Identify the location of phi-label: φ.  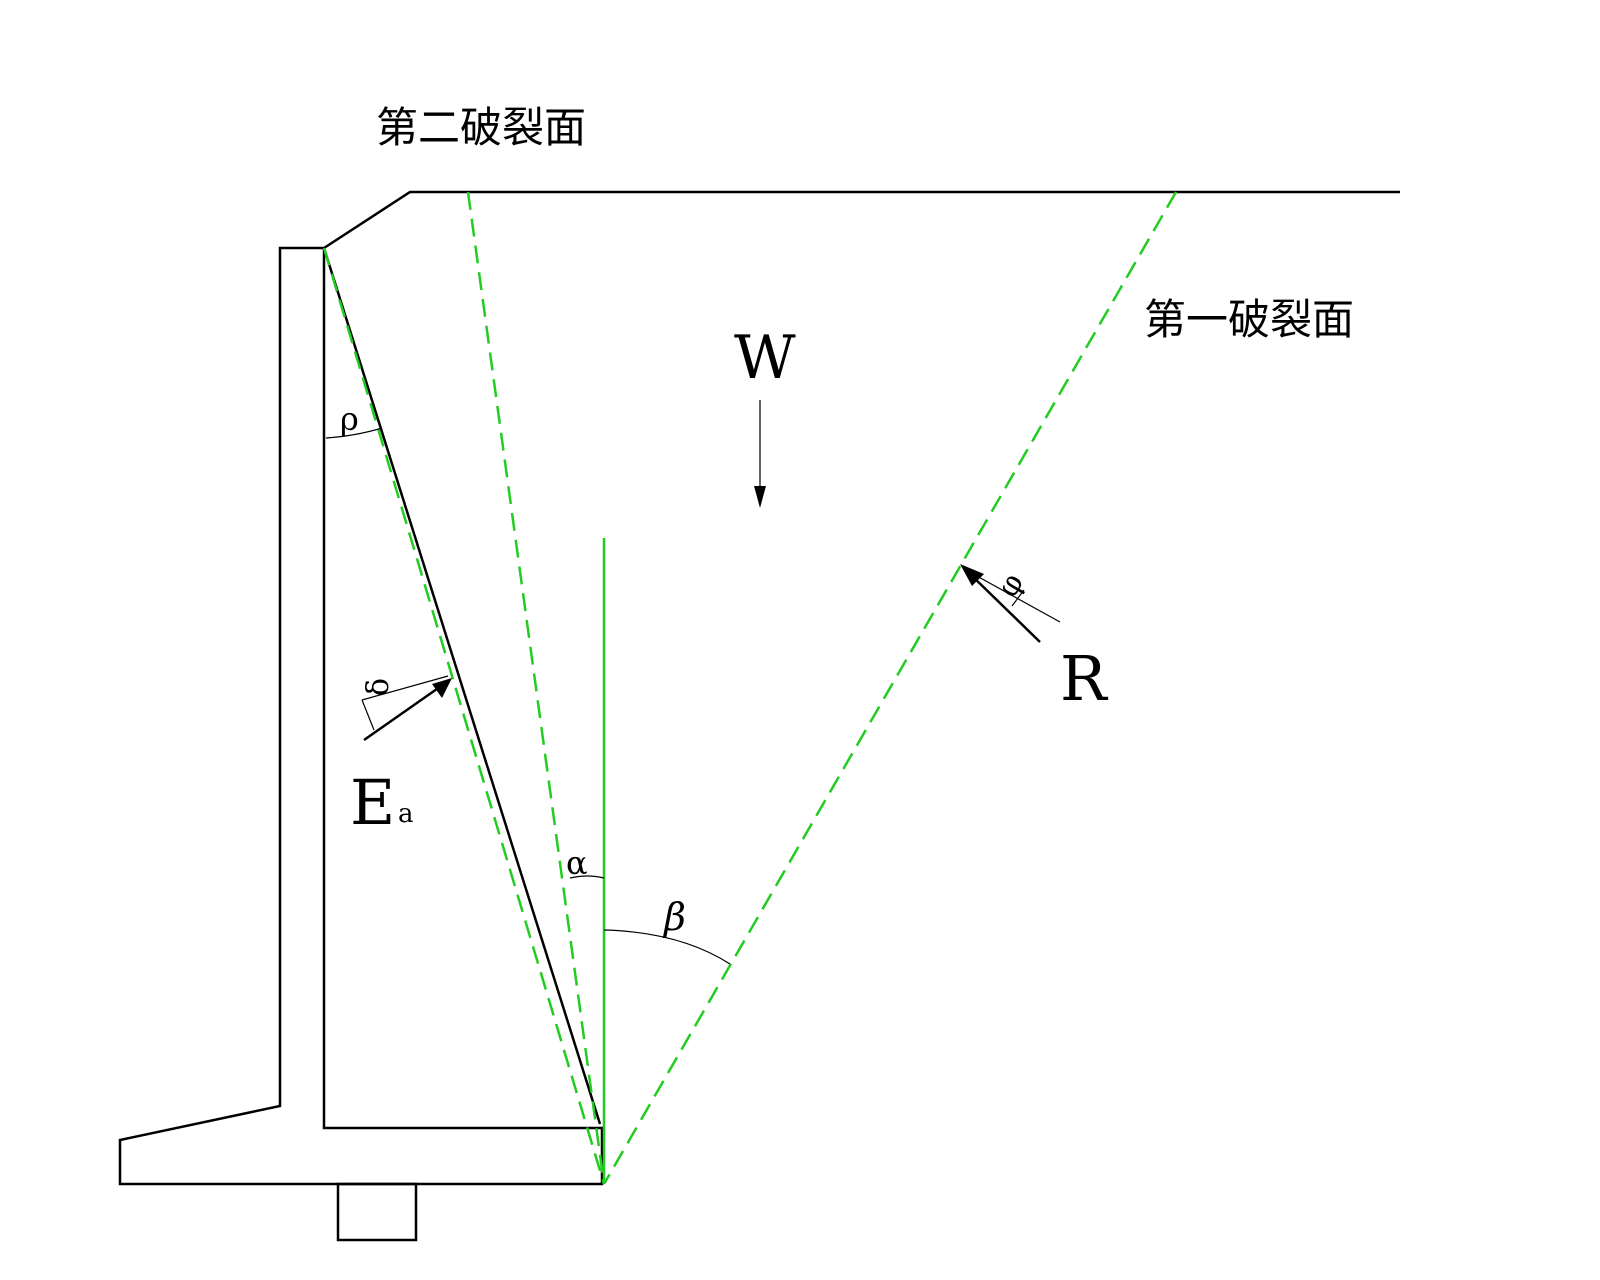
(1010, 585).